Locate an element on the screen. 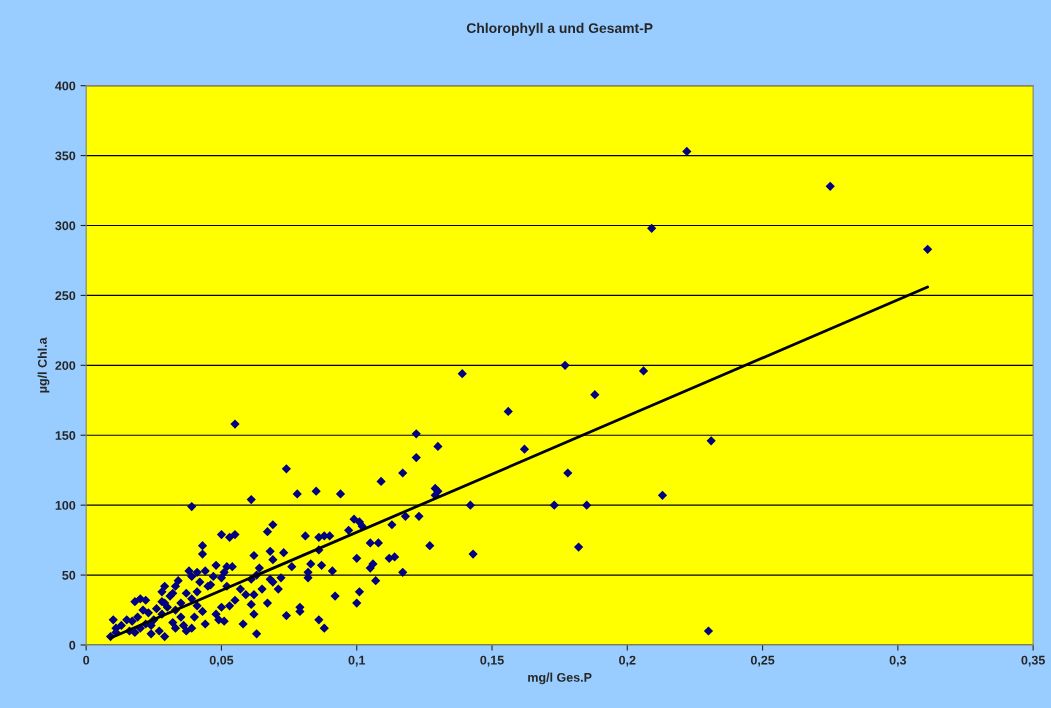  y-axis-title: µg/l Chl.a is located at coordinates (43, 365).